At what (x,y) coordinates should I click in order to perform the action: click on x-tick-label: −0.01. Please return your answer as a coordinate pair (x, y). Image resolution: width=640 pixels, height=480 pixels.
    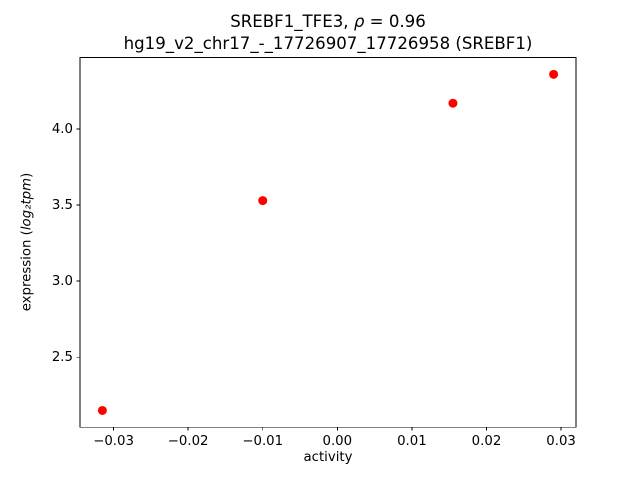
    Looking at the image, I should click on (263, 441).